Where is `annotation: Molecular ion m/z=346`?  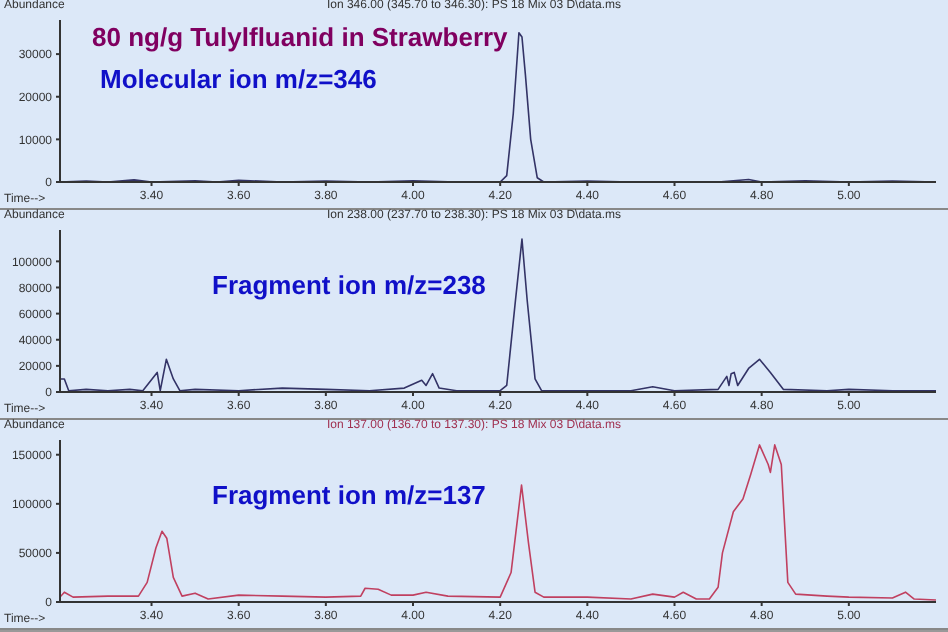
annotation: Molecular ion m/z=346 is located at coordinates (238, 79).